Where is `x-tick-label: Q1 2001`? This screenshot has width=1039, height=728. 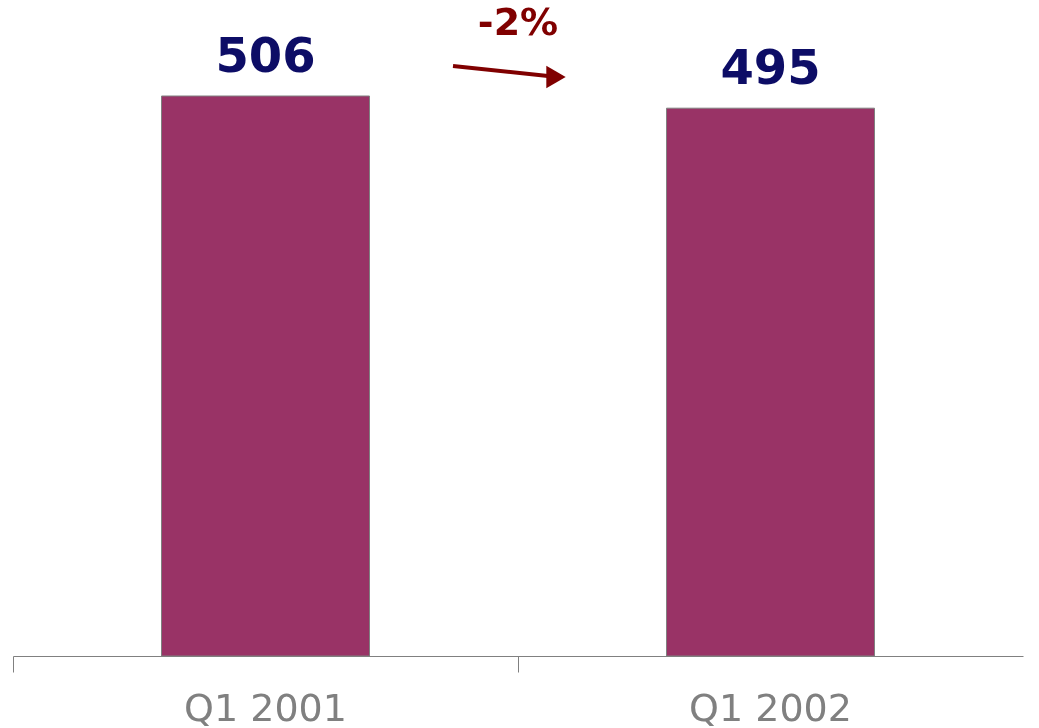
x-tick-label: Q1 2001 is located at coordinates (265, 706).